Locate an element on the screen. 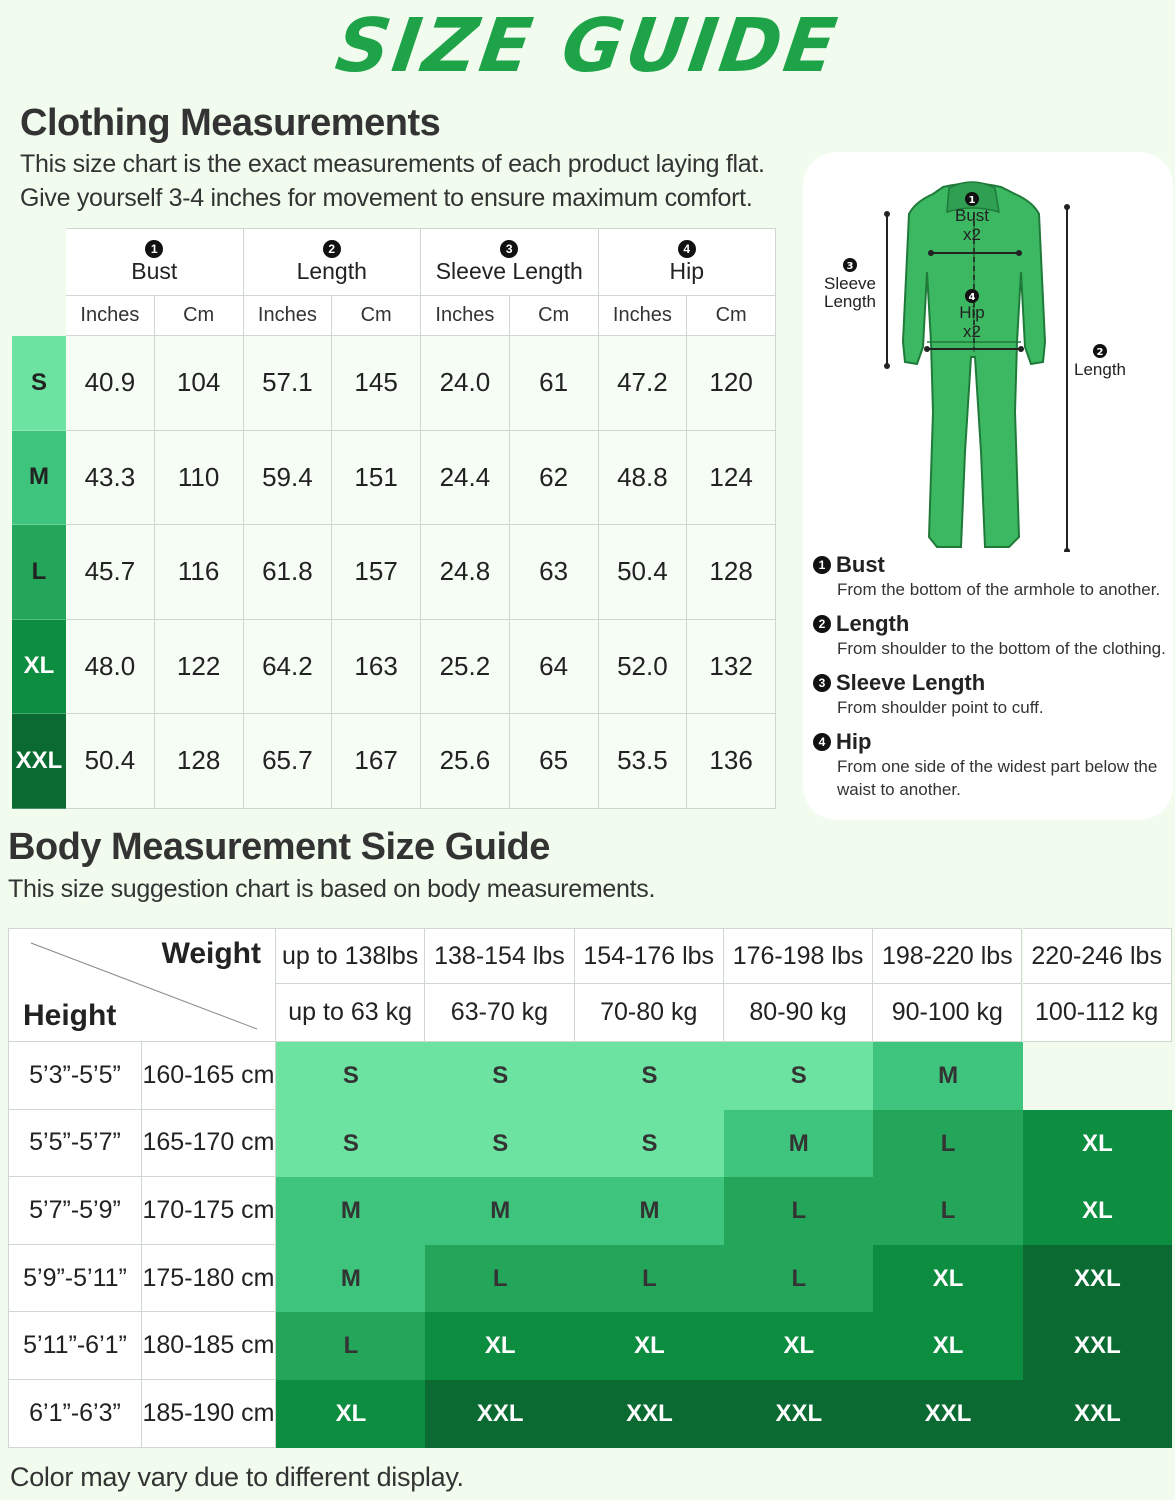 The image size is (1175, 1500). length-measure-line is located at coordinates (1067, 378).